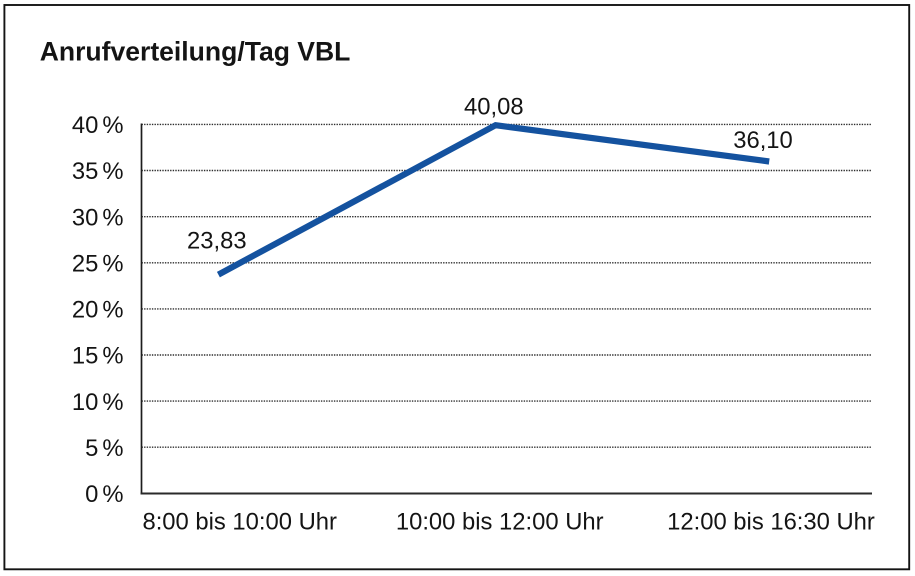 This screenshot has width=915, height=576. Describe the element at coordinates (500, 522) in the screenshot. I see `svg-text: 10:00 bis 12:00 Uhr` at that location.